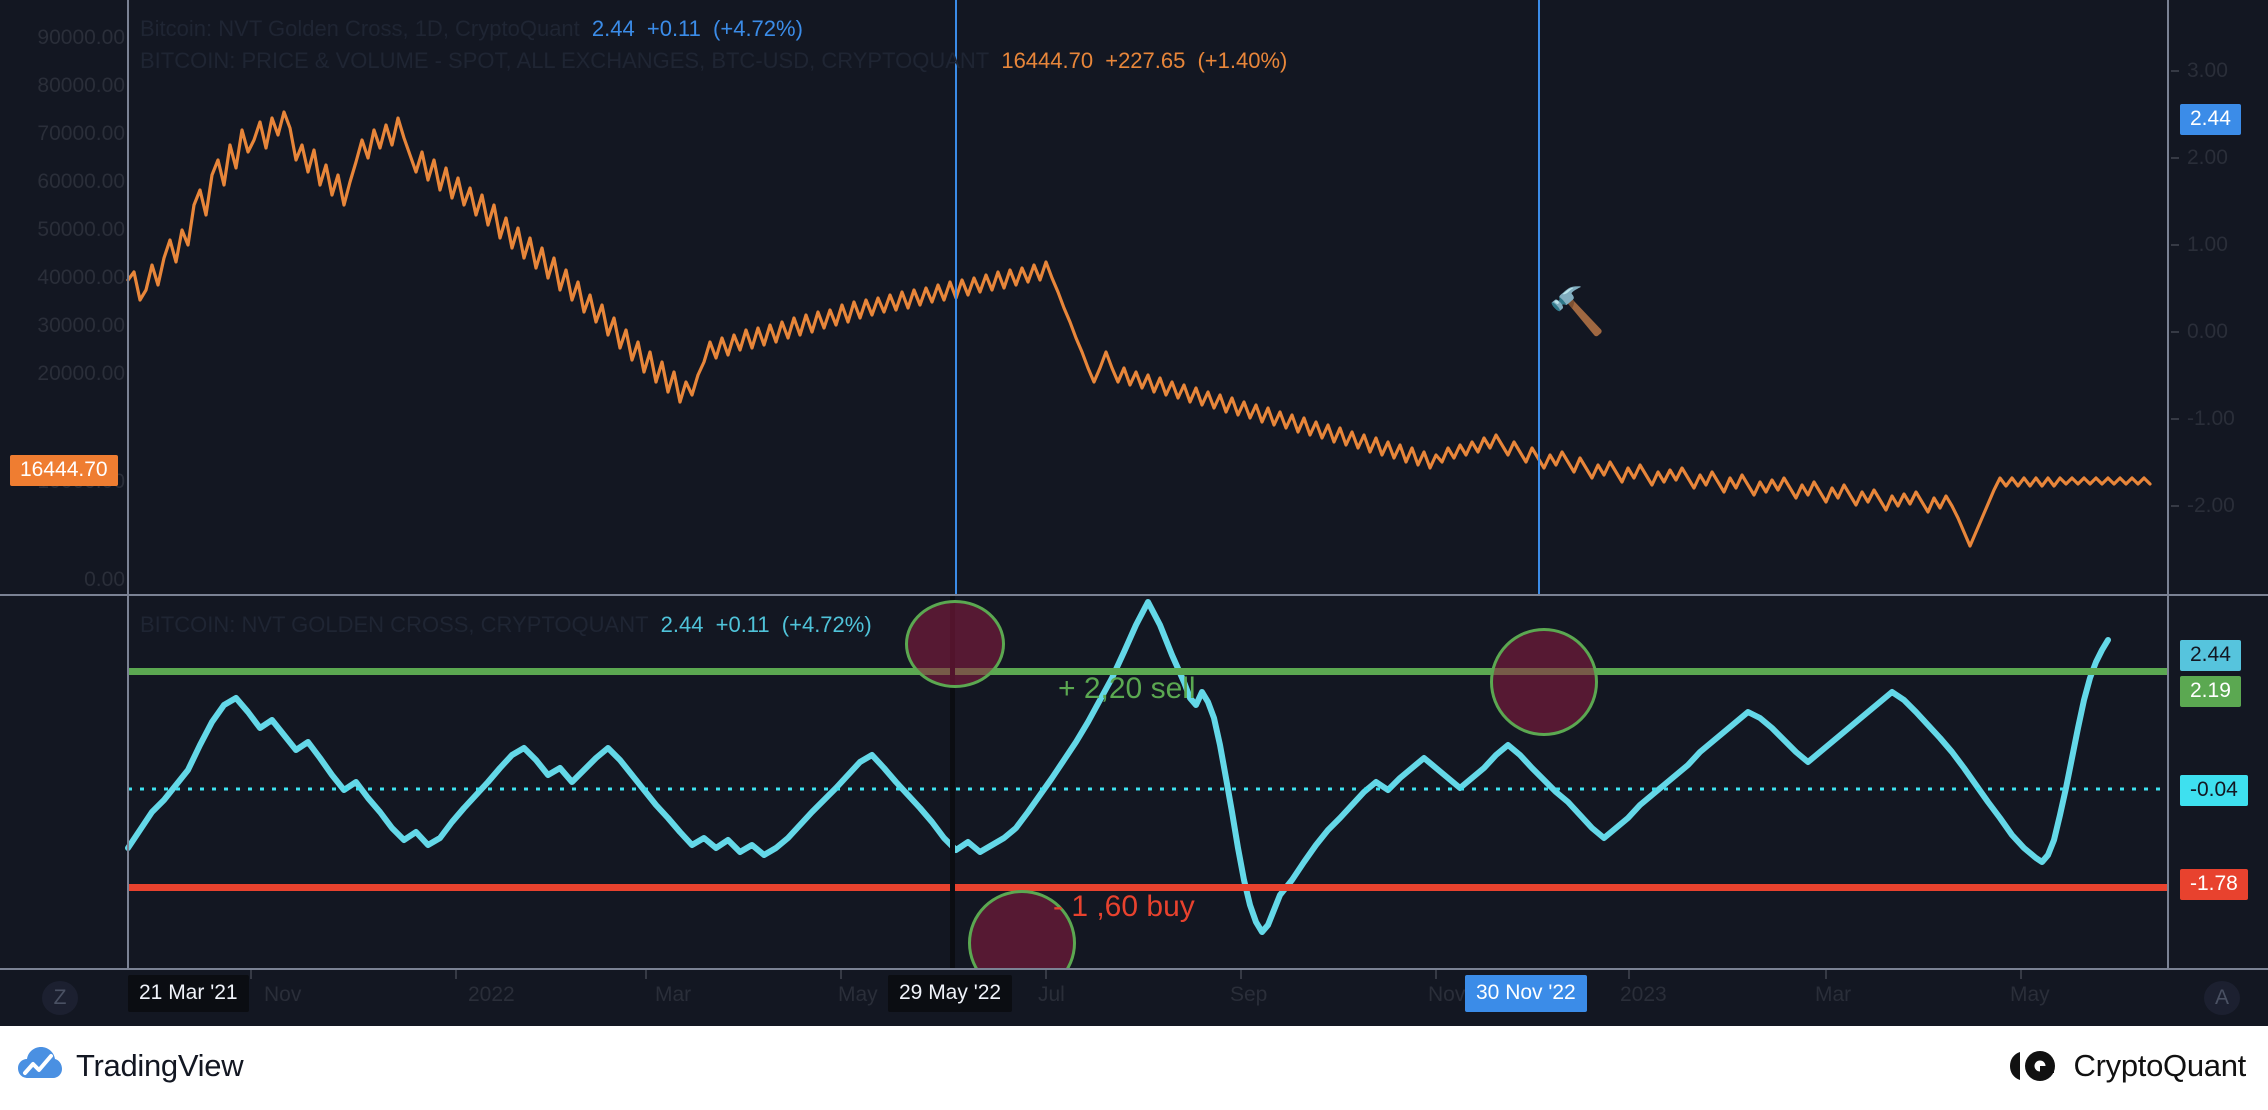 The width and height of the screenshot is (2268, 1110). I want to click on right-axis-tick: 3.00, so click(2207, 70).